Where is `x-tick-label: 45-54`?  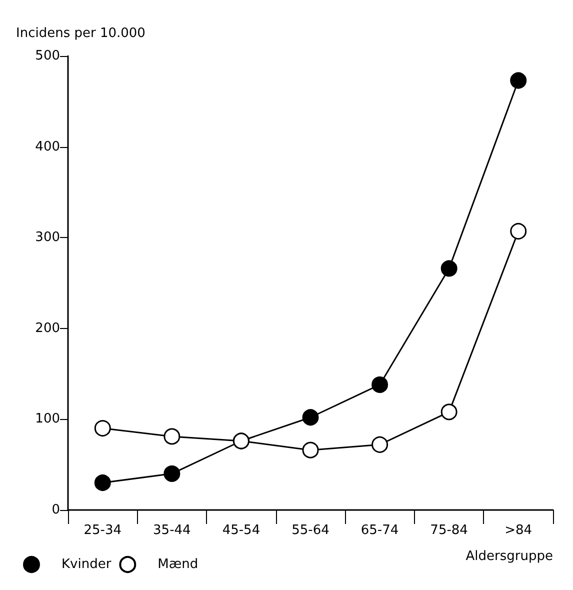
x-tick-label: 45-54 is located at coordinates (241, 530).